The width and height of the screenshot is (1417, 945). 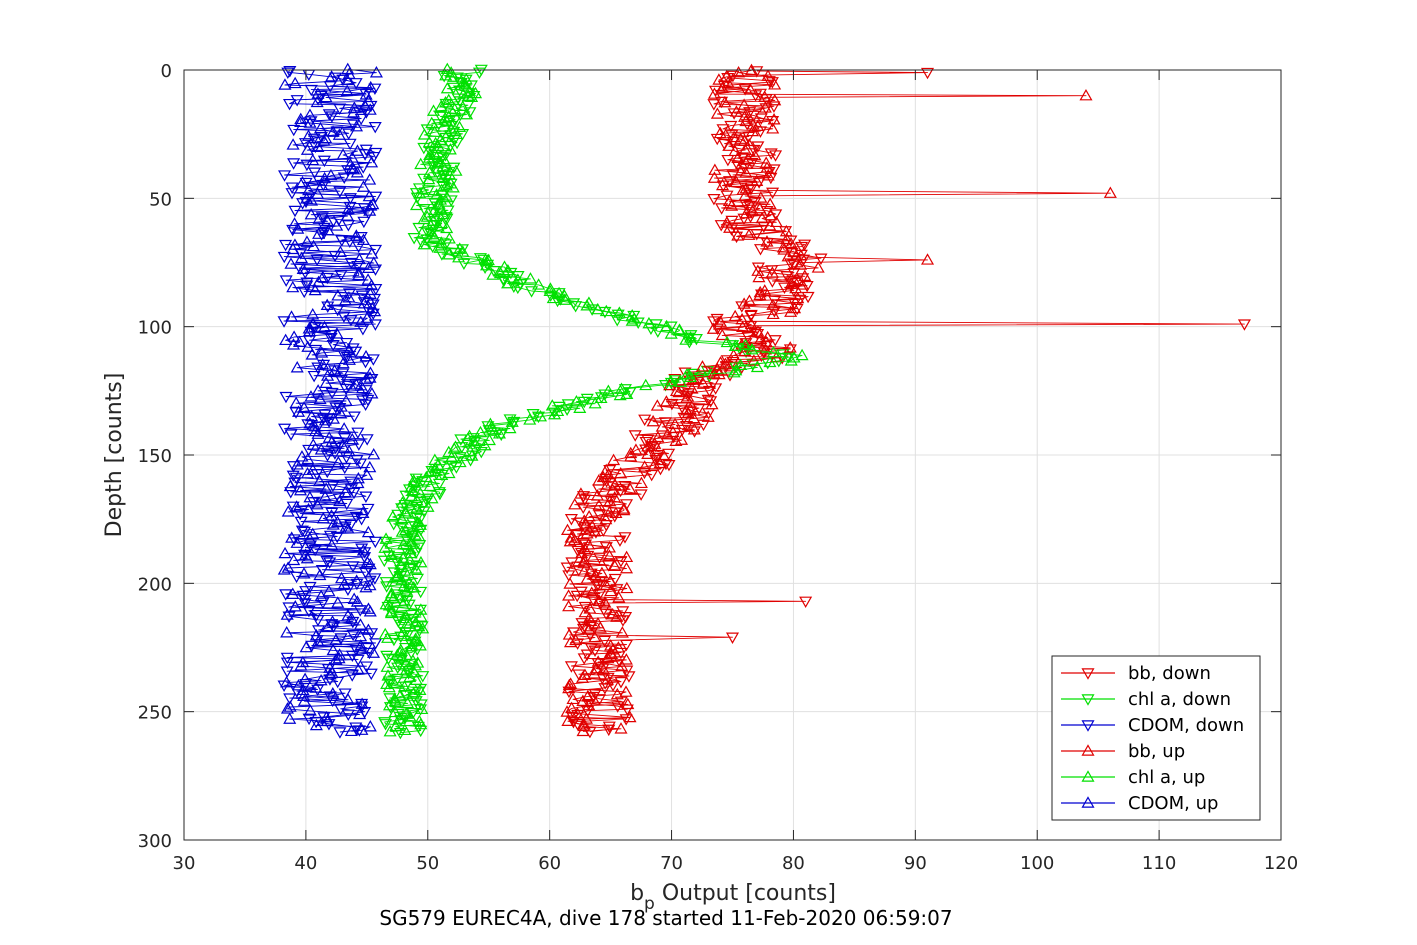 What do you see at coordinates (1156, 738) in the screenshot?
I see `legend-box` at bounding box center [1156, 738].